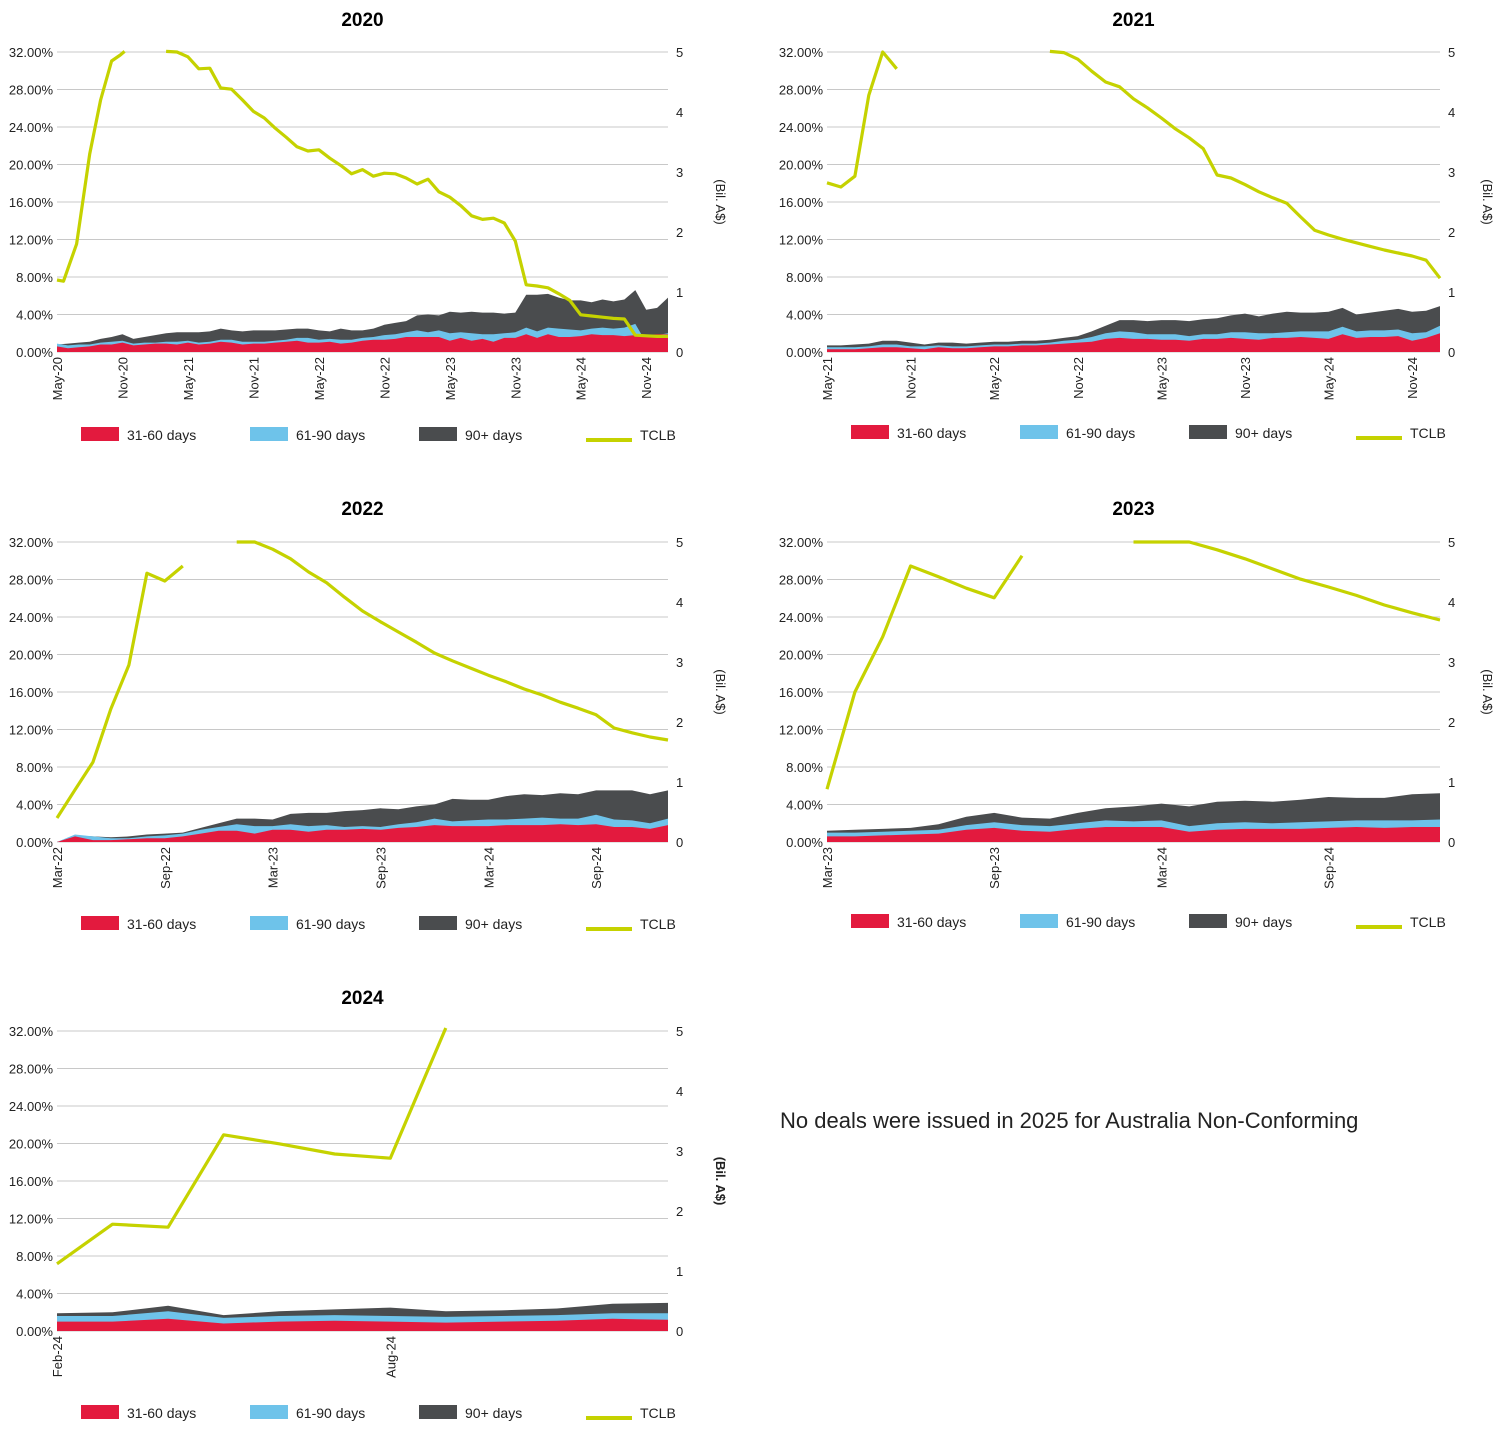 This screenshot has width=1509, height=1431. What do you see at coordinates (390, 1357) in the screenshot?
I see `x-tick-label: Aug-24` at bounding box center [390, 1357].